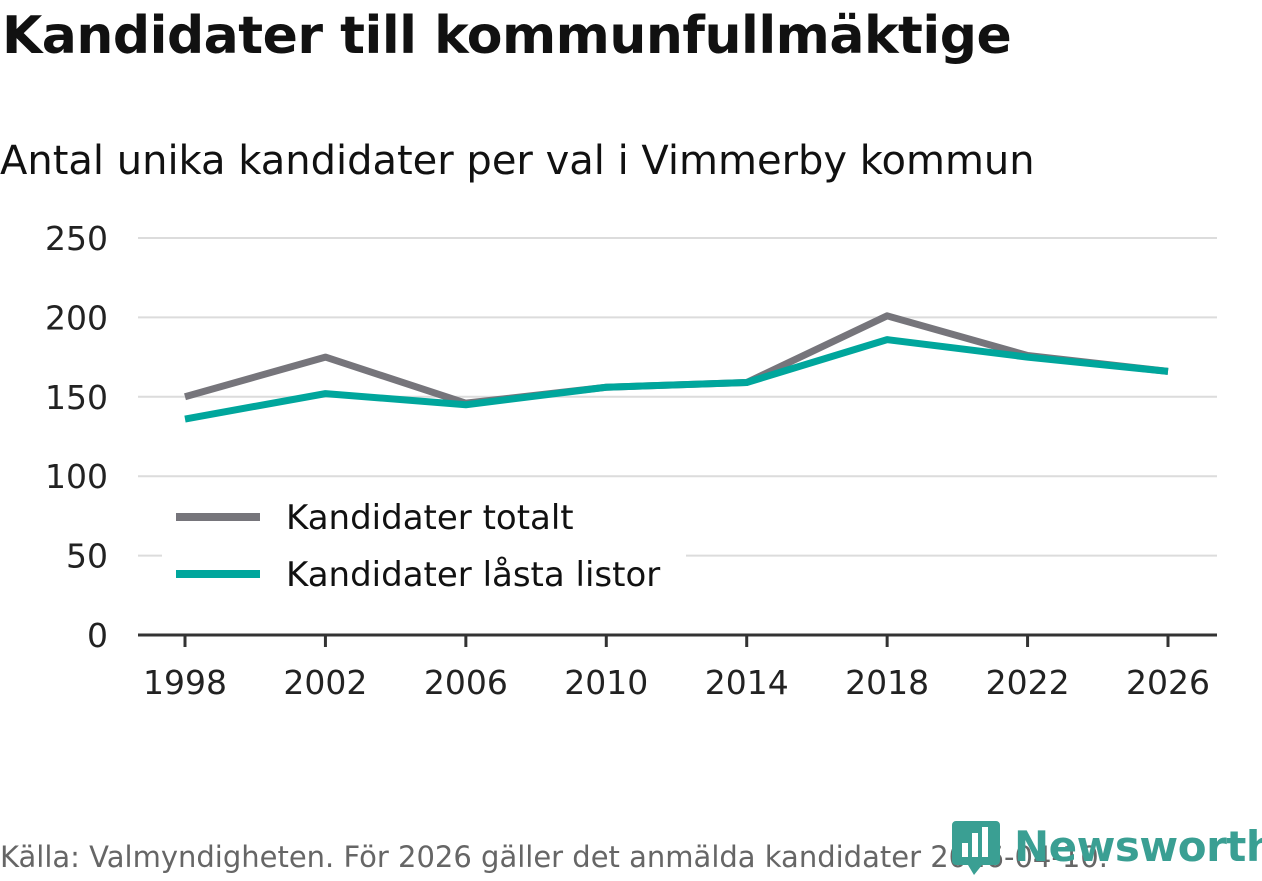 This screenshot has height=881, width=1262. Describe the element at coordinates (325, 682) in the screenshot. I see `x-tick-label-2002: 2002` at that location.